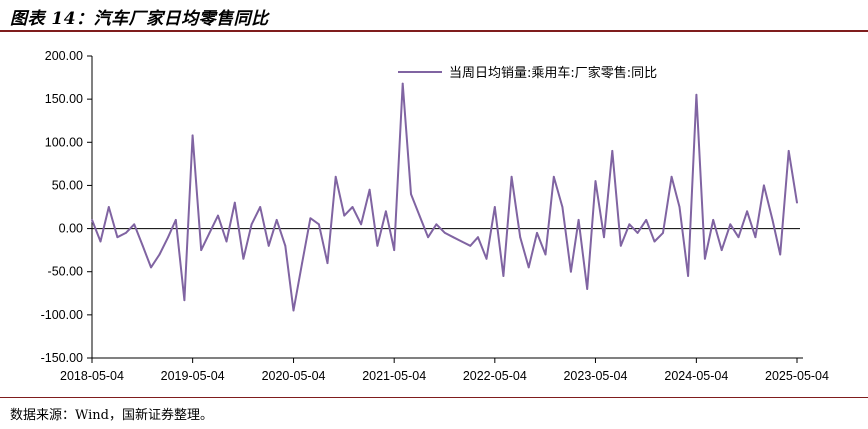 The height and width of the screenshot is (429, 868). What do you see at coordinates (797, 376) in the screenshot?
I see `x-tick-label: 2025-05-04` at bounding box center [797, 376].